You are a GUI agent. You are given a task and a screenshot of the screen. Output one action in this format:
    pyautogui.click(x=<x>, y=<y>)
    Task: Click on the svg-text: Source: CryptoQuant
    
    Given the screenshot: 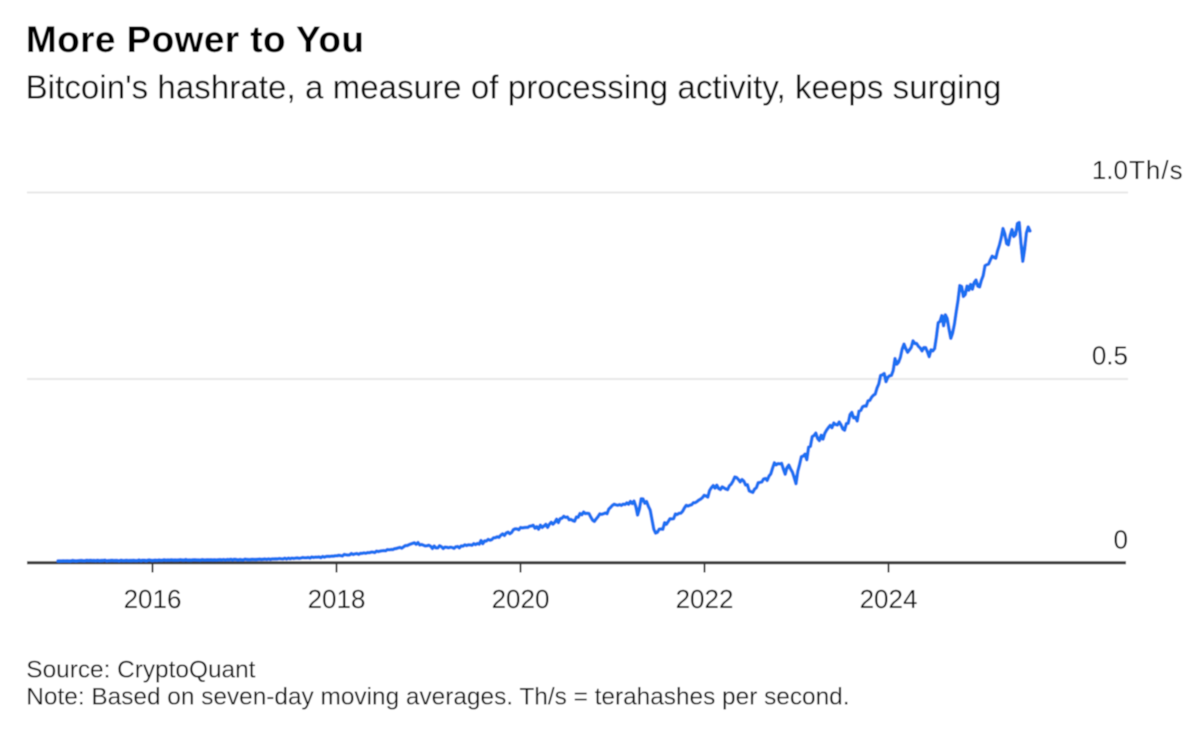 What is the action you would take?
    pyautogui.click(x=140, y=670)
    